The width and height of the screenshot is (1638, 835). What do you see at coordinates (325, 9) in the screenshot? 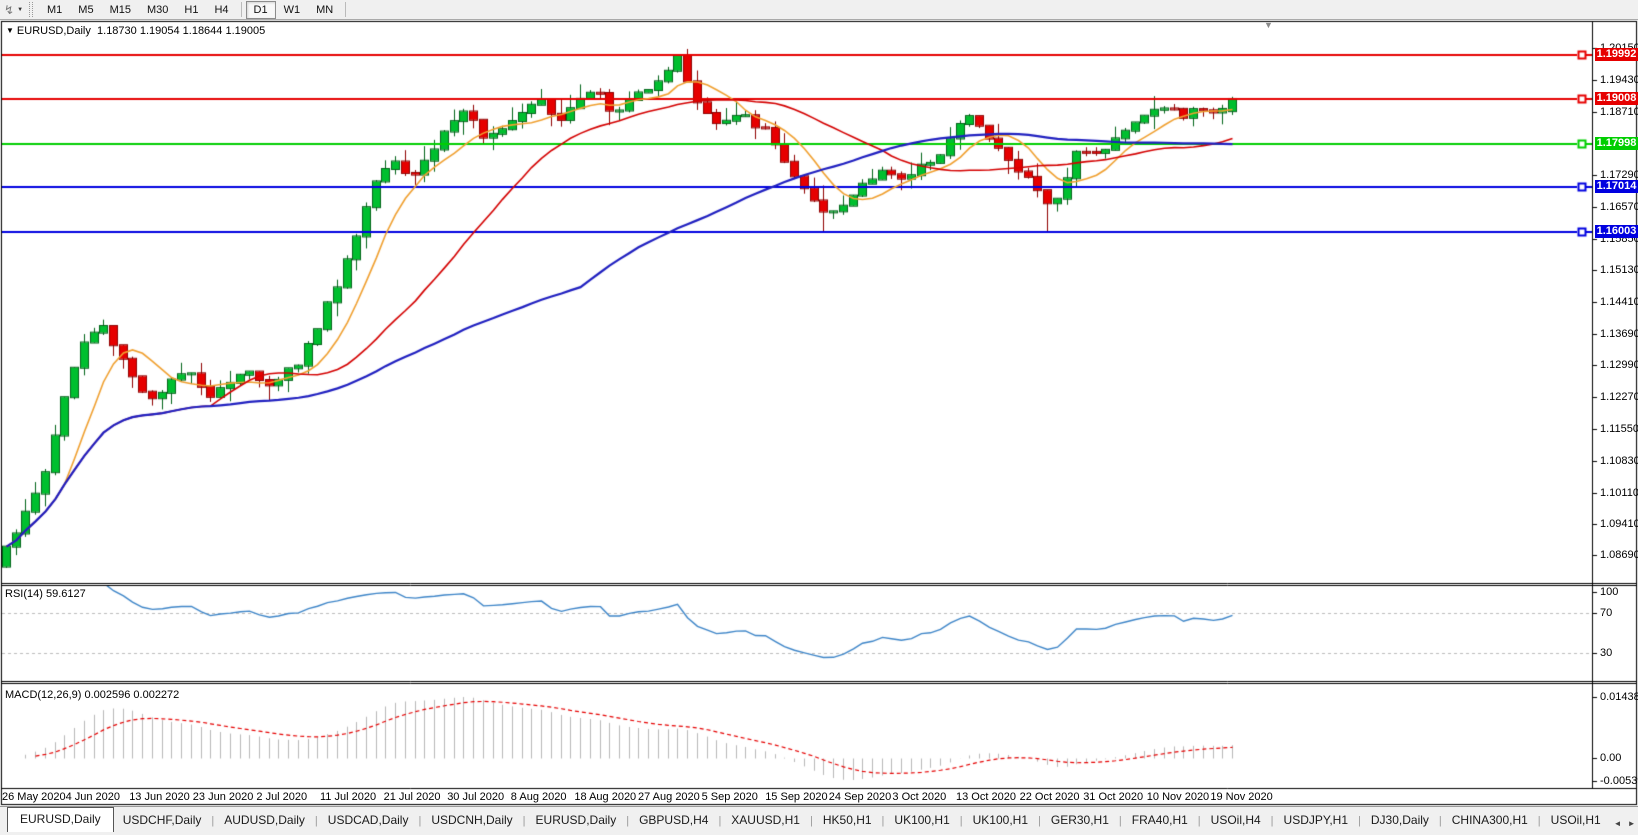
I see `timeframe-button-mn: MN` at bounding box center [325, 9].